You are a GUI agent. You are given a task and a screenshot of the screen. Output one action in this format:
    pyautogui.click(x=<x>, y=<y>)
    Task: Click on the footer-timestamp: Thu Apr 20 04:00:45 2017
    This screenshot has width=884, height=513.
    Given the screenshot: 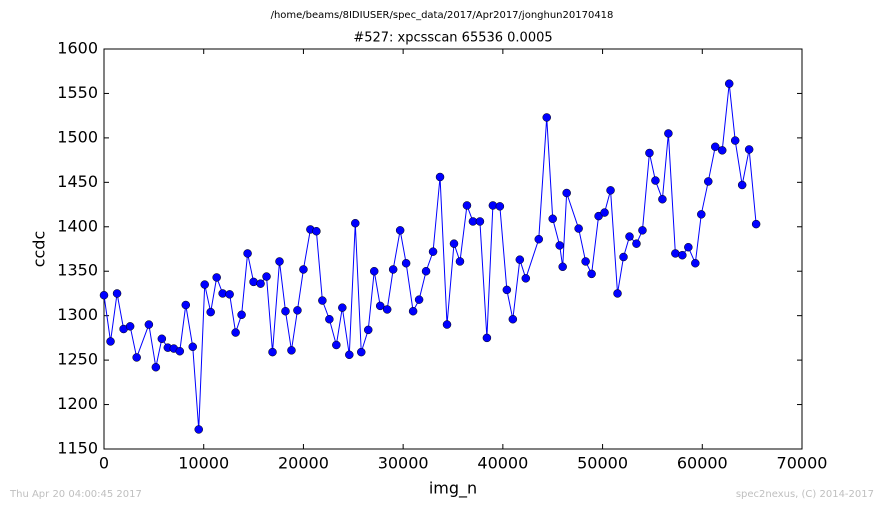 What is the action you would take?
    pyautogui.click(x=75, y=494)
    